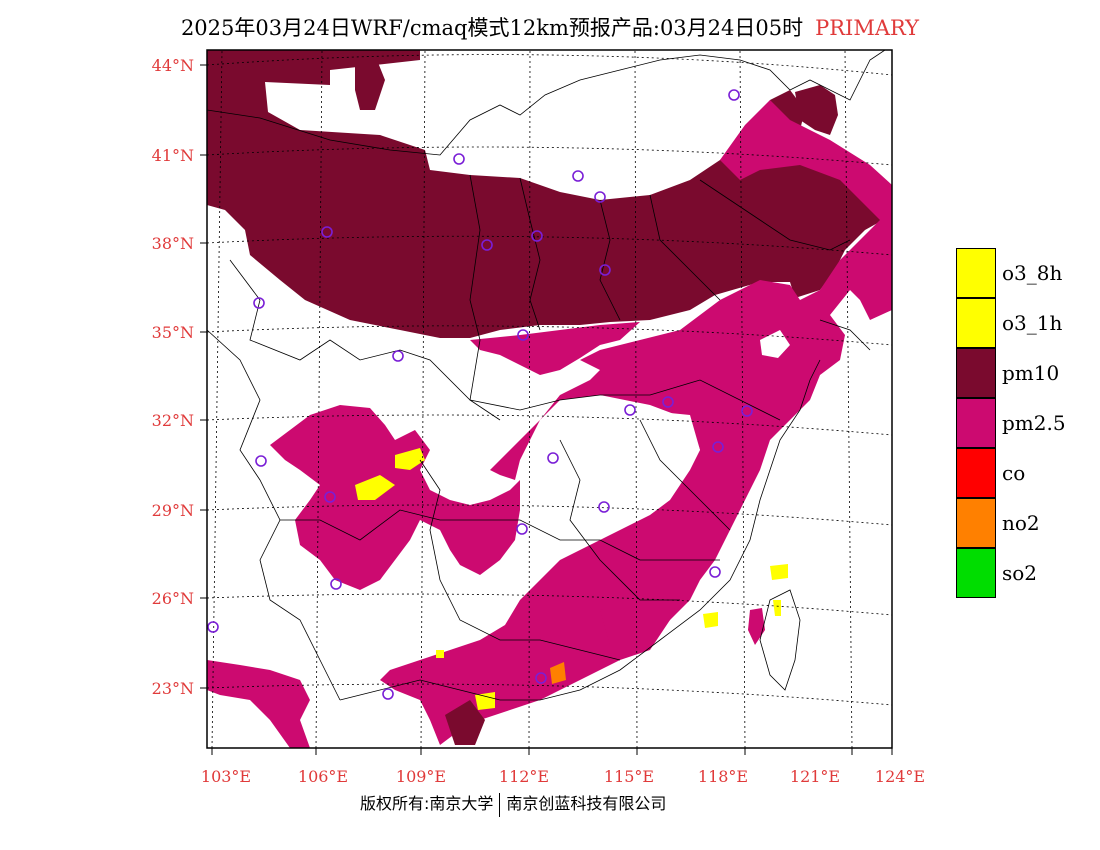  Describe the element at coordinates (173, 510) in the screenshot. I see `lat-label: 29°N` at that location.